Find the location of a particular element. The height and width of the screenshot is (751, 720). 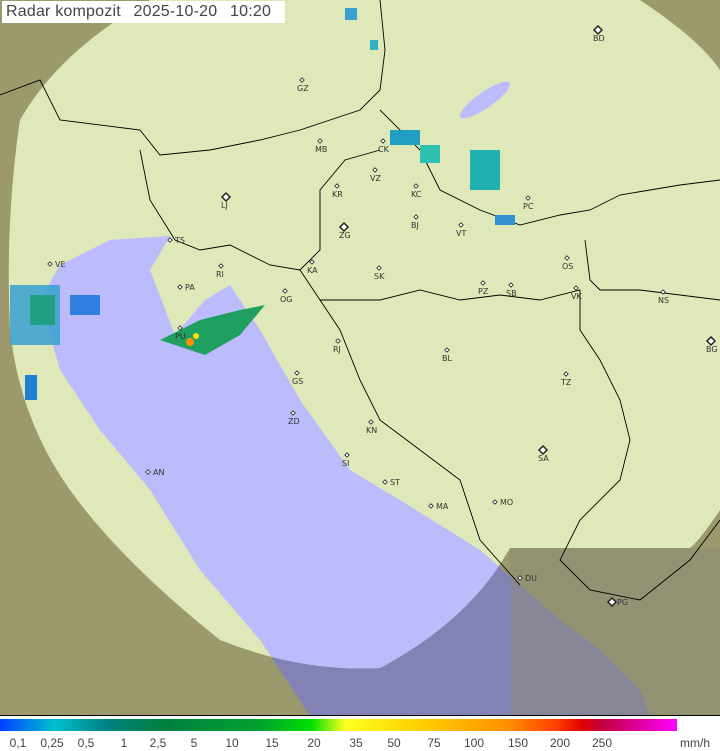

city-si: SI is located at coordinates (346, 460).